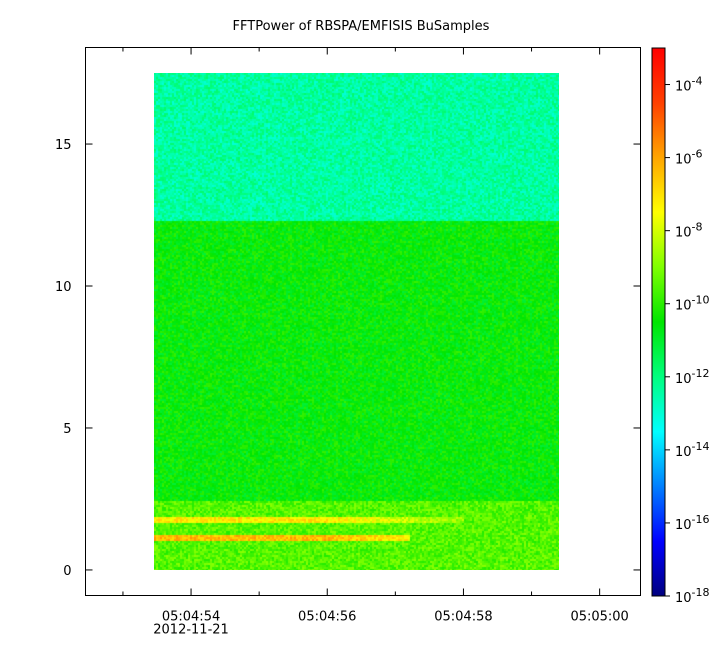  What do you see at coordinates (327, 617) in the screenshot?
I see `x-tick-label: 05:04:56` at bounding box center [327, 617].